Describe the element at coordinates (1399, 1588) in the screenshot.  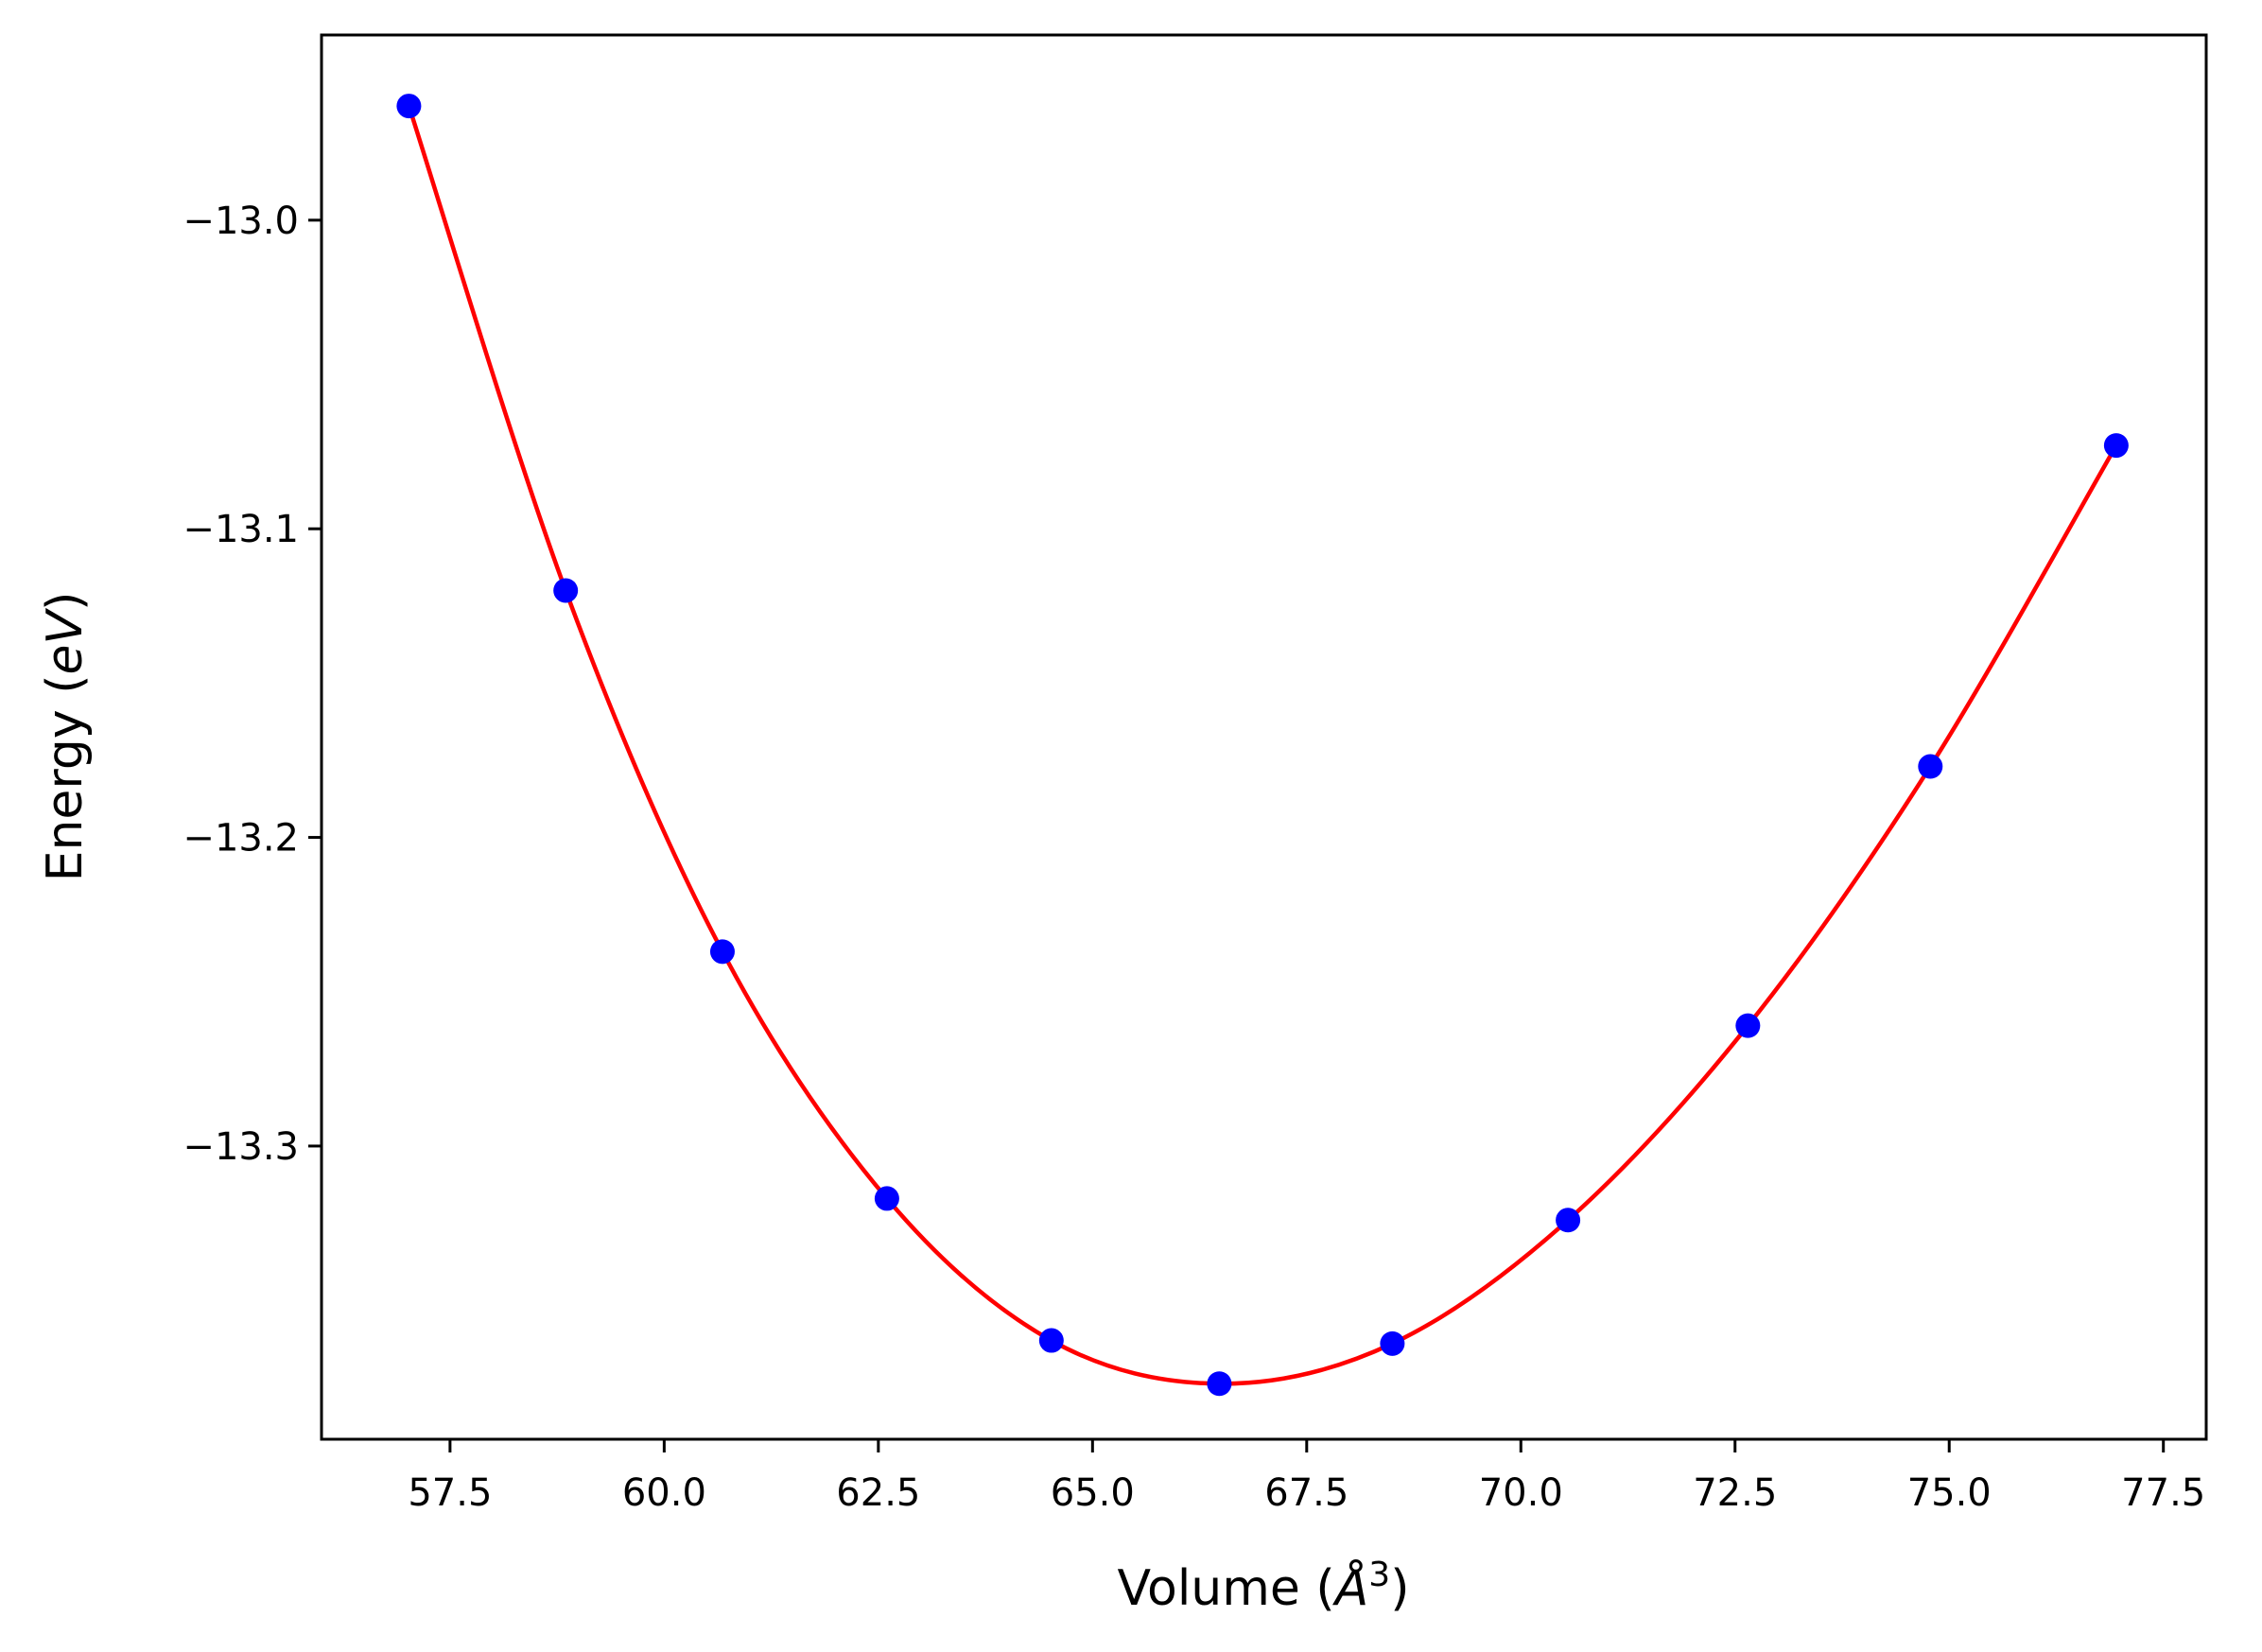
I see `x-axis-label-close: )` at that location.